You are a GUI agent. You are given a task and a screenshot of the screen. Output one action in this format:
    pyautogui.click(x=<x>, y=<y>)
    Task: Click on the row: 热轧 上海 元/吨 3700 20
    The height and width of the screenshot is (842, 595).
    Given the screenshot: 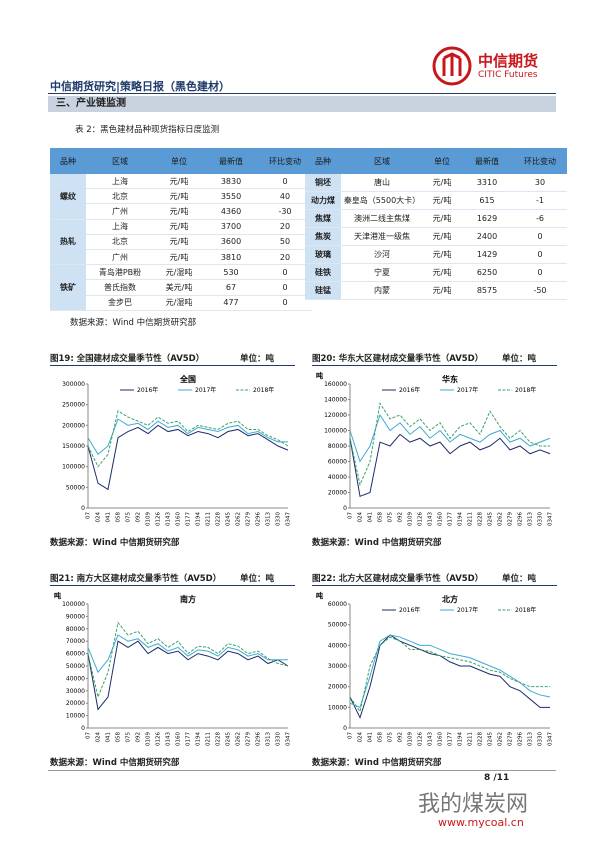 What is the action you would take?
    pyautogui.click(x=181, y=242)
    